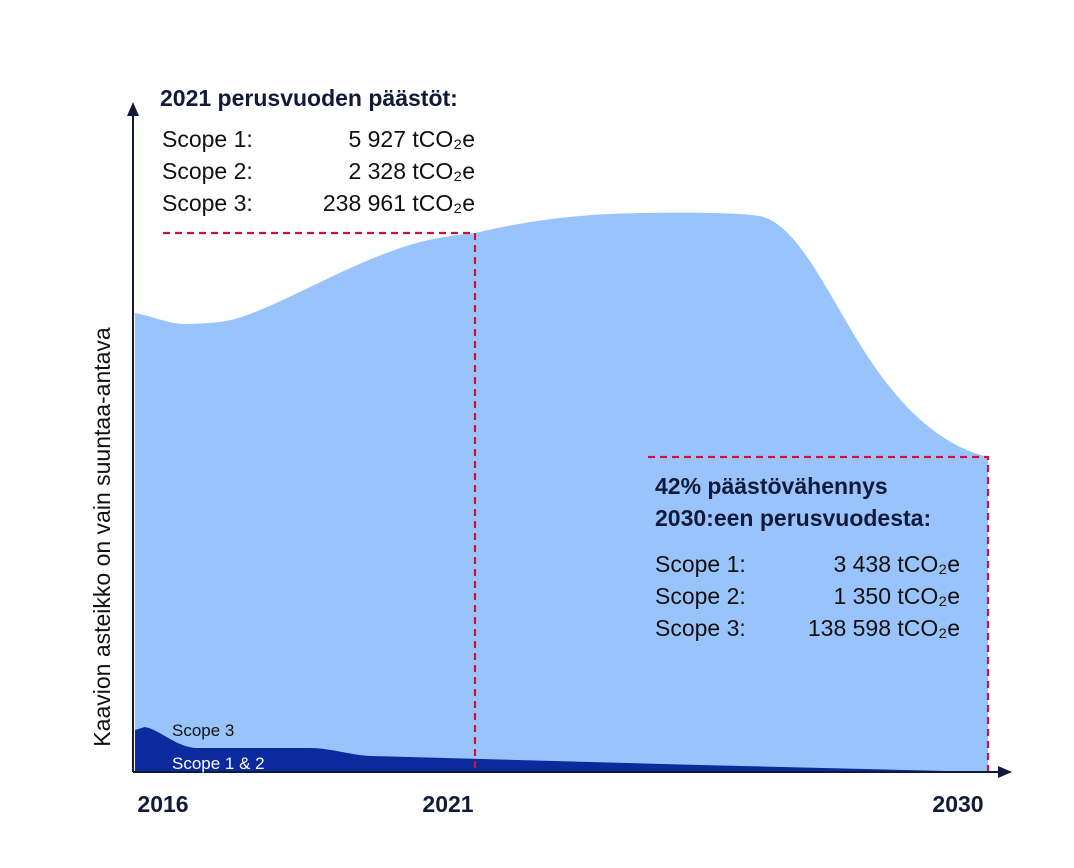 The height and width of the screenshot is (868, 1074). What do you see at coordinates (1005, 772) in the screenshot?
I see `x-arrow` at bounding box center [1005, 772].